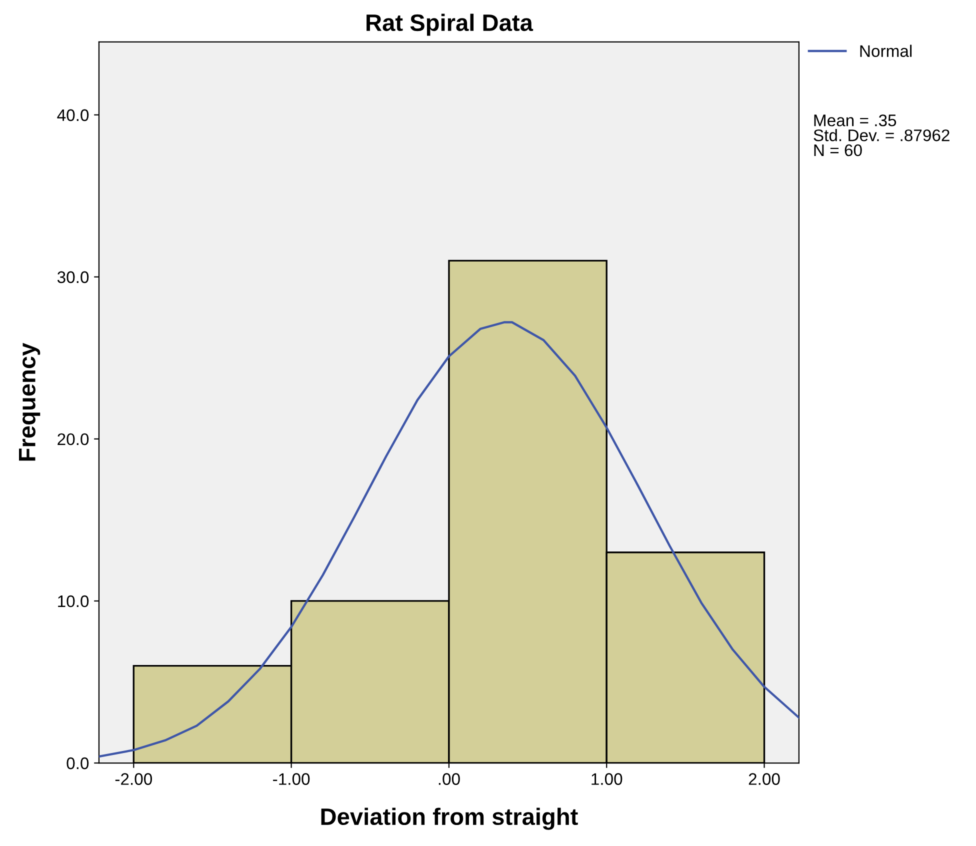 The image size is (976, 846). Describe the element at coordinates (291, 779) in the screenshot. I see `x-tick-label: -1.00` at that location.